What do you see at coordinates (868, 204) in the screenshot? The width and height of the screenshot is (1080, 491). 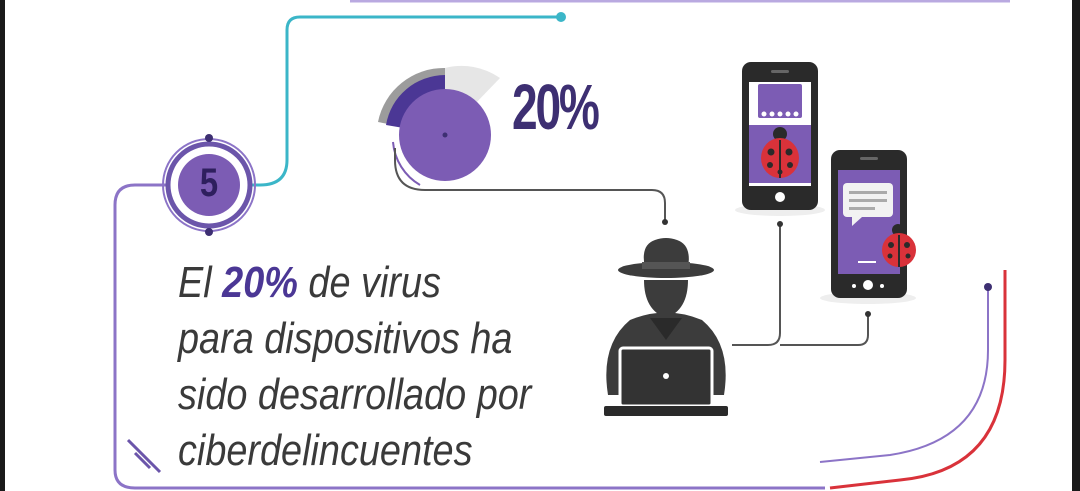 I see `chat-bubble-icon` at bounding box center [868, 204].